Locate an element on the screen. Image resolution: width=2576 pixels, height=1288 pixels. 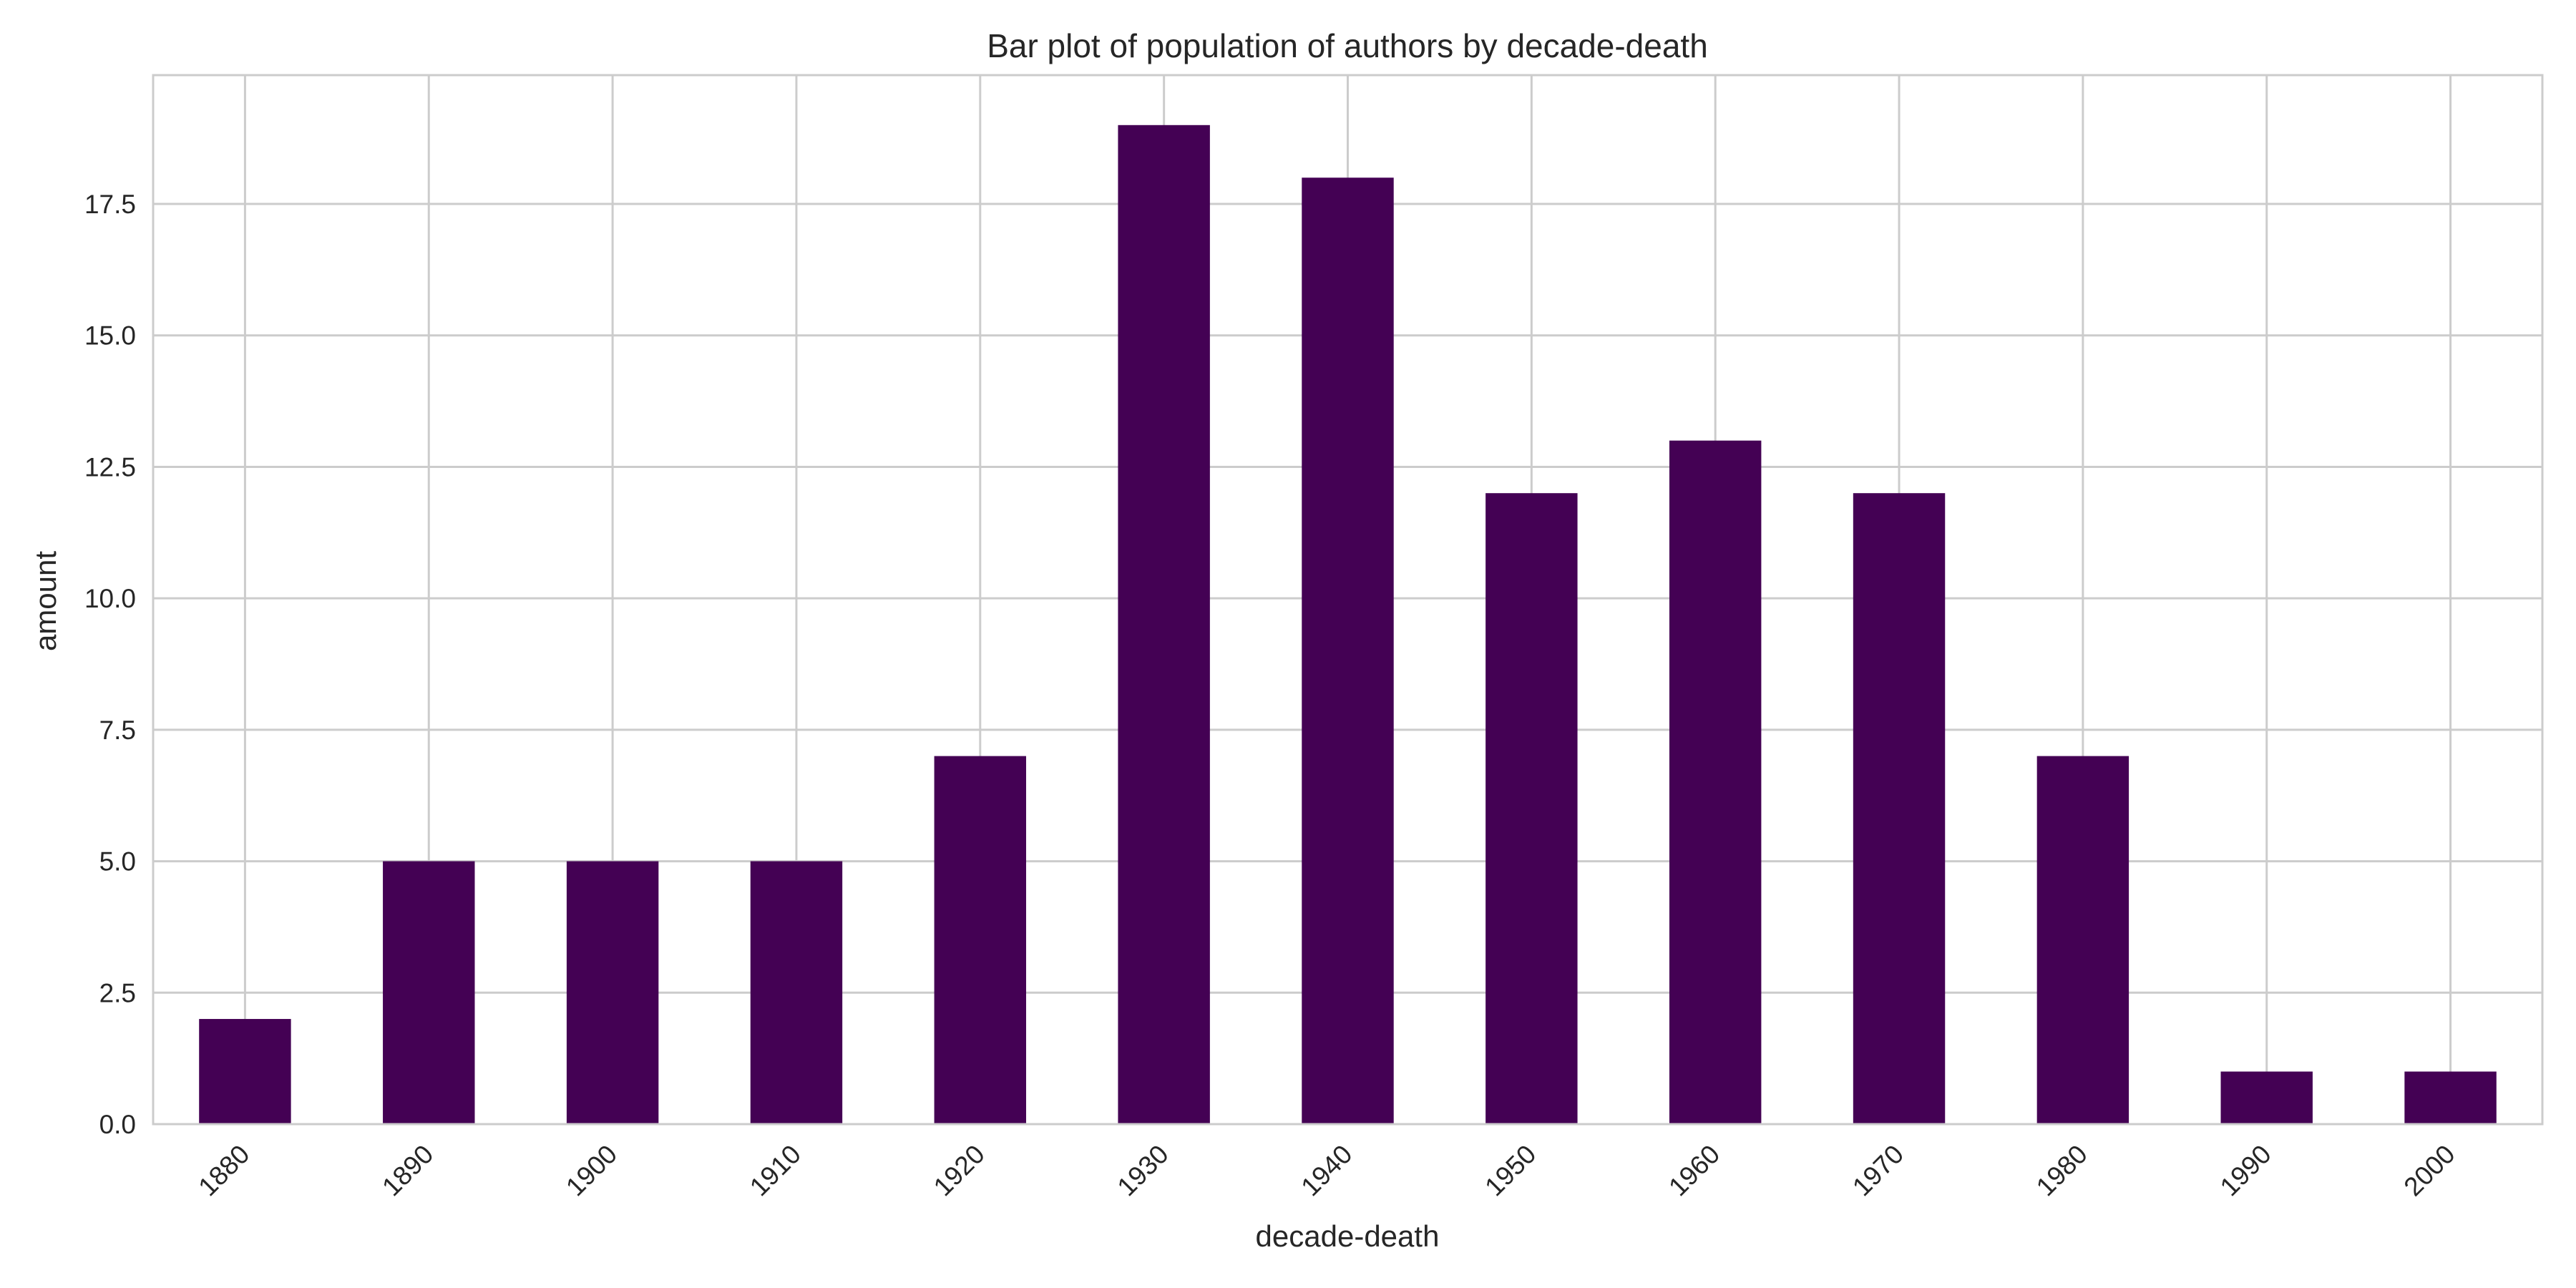
y-tick-label: 15.0 is located at coordinates (110, 336).